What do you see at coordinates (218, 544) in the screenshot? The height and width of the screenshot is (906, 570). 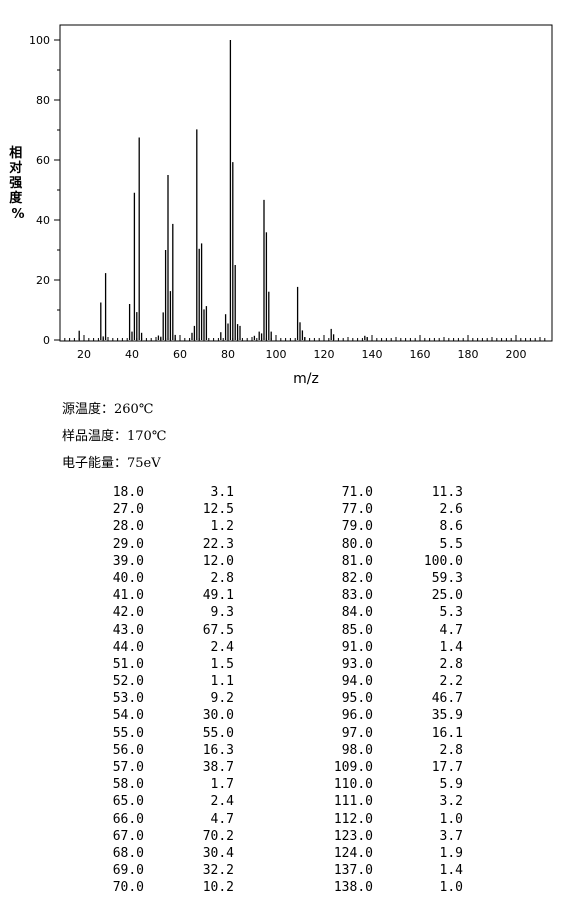 I see `relative-abundance: 22.3` at bounding box center [218, 544].